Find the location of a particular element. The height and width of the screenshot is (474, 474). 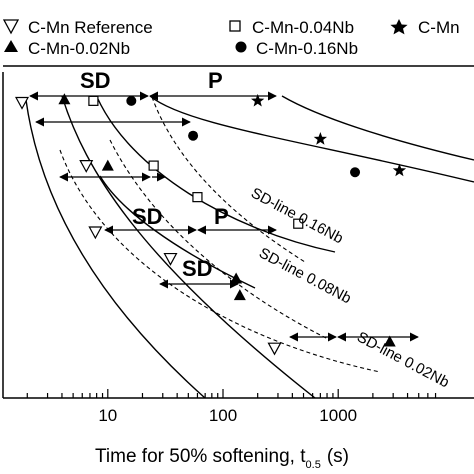

fit-curve-cmn is located at coordinates (377, 128).